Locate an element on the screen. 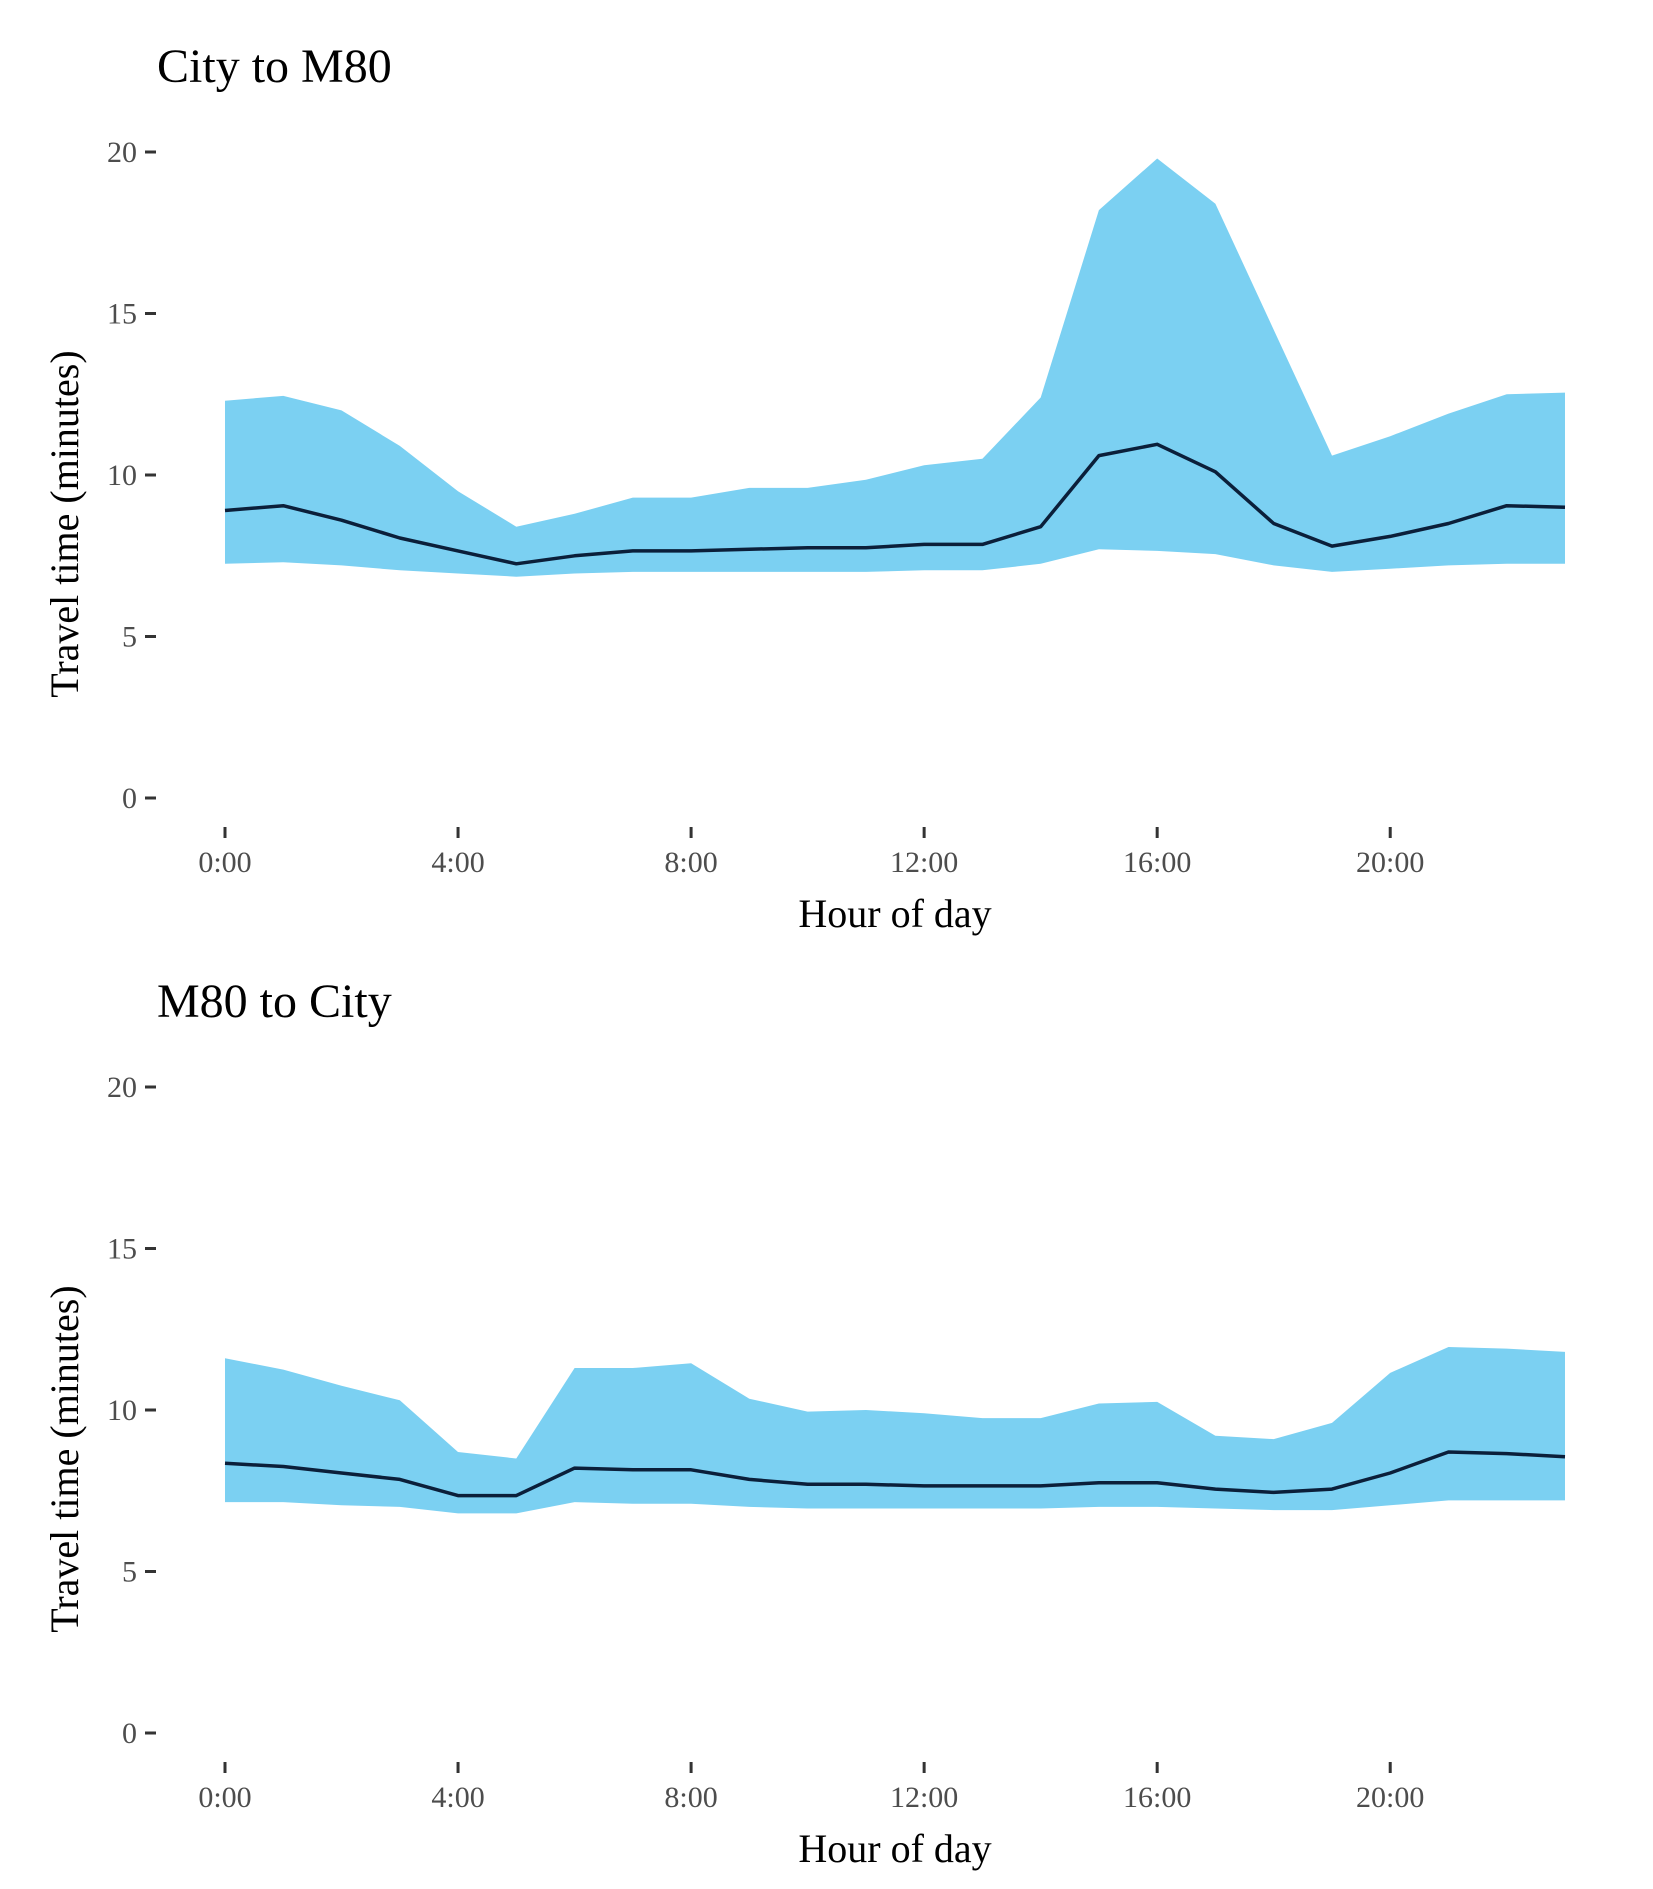  range-ribbon is located at coordinates (895, 1430).